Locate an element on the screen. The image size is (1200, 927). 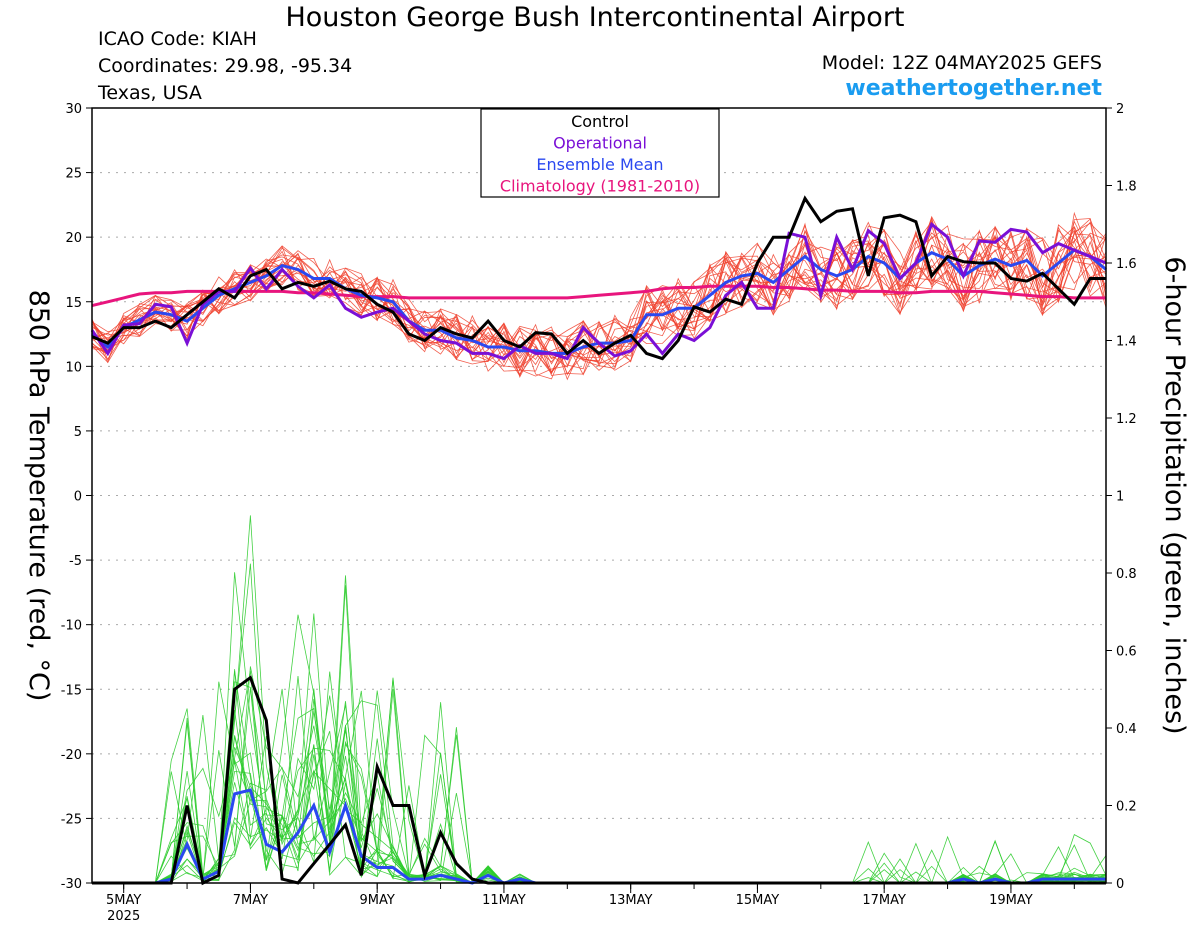
ylabel-right: 6-hour Precipitation (green, inches) is located at coordinates (1174, 495).